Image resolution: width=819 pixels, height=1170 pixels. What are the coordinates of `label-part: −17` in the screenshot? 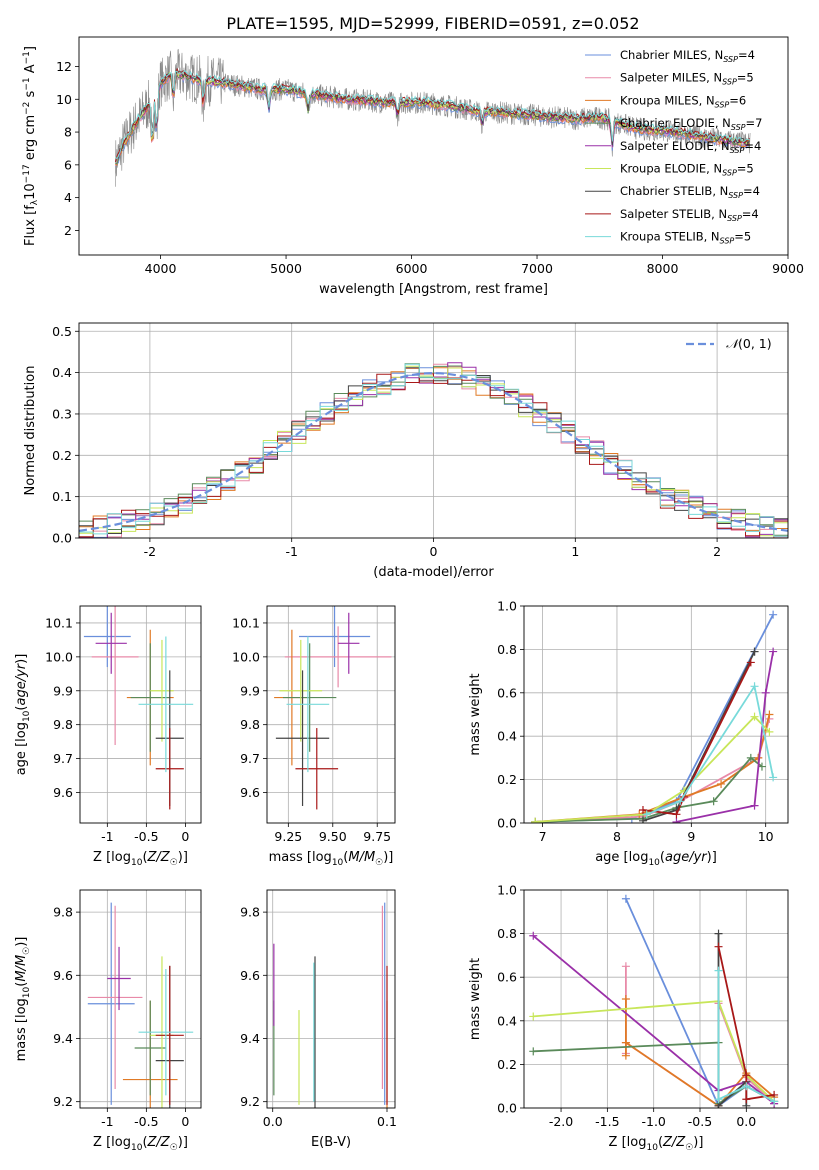 It's located at (27, 173).